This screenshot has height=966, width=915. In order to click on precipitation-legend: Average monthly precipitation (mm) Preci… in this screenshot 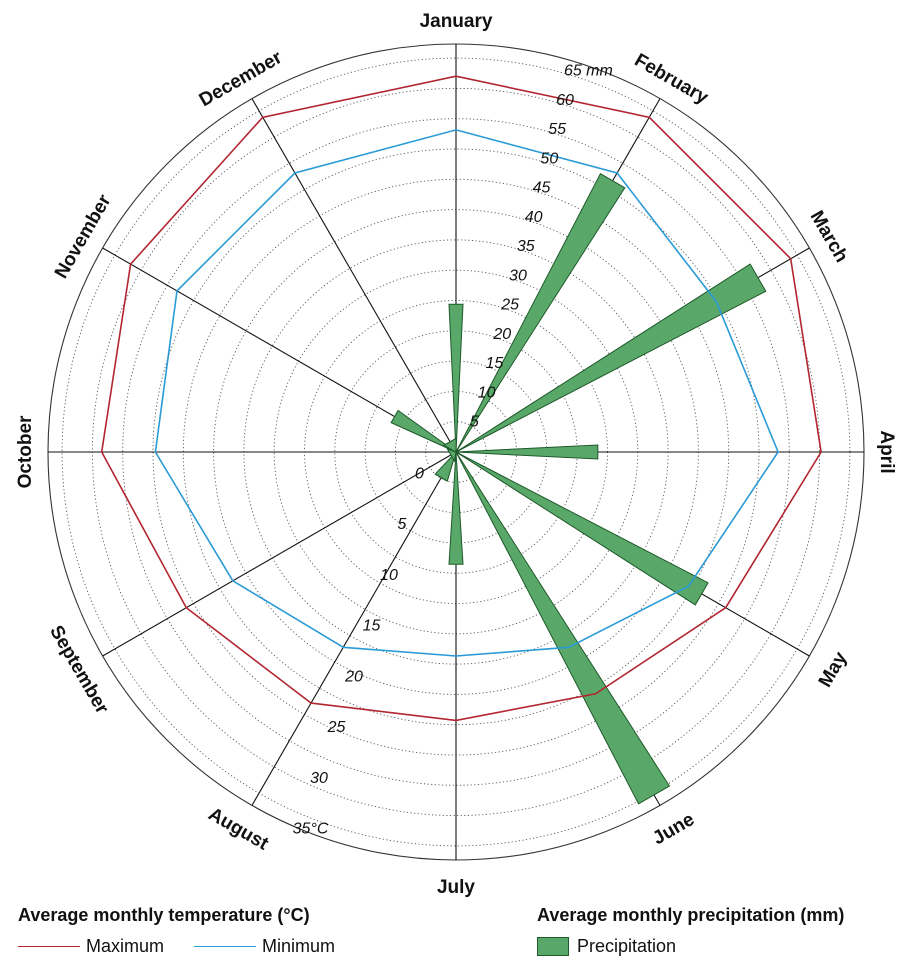, I will do `click(690, 931)`.